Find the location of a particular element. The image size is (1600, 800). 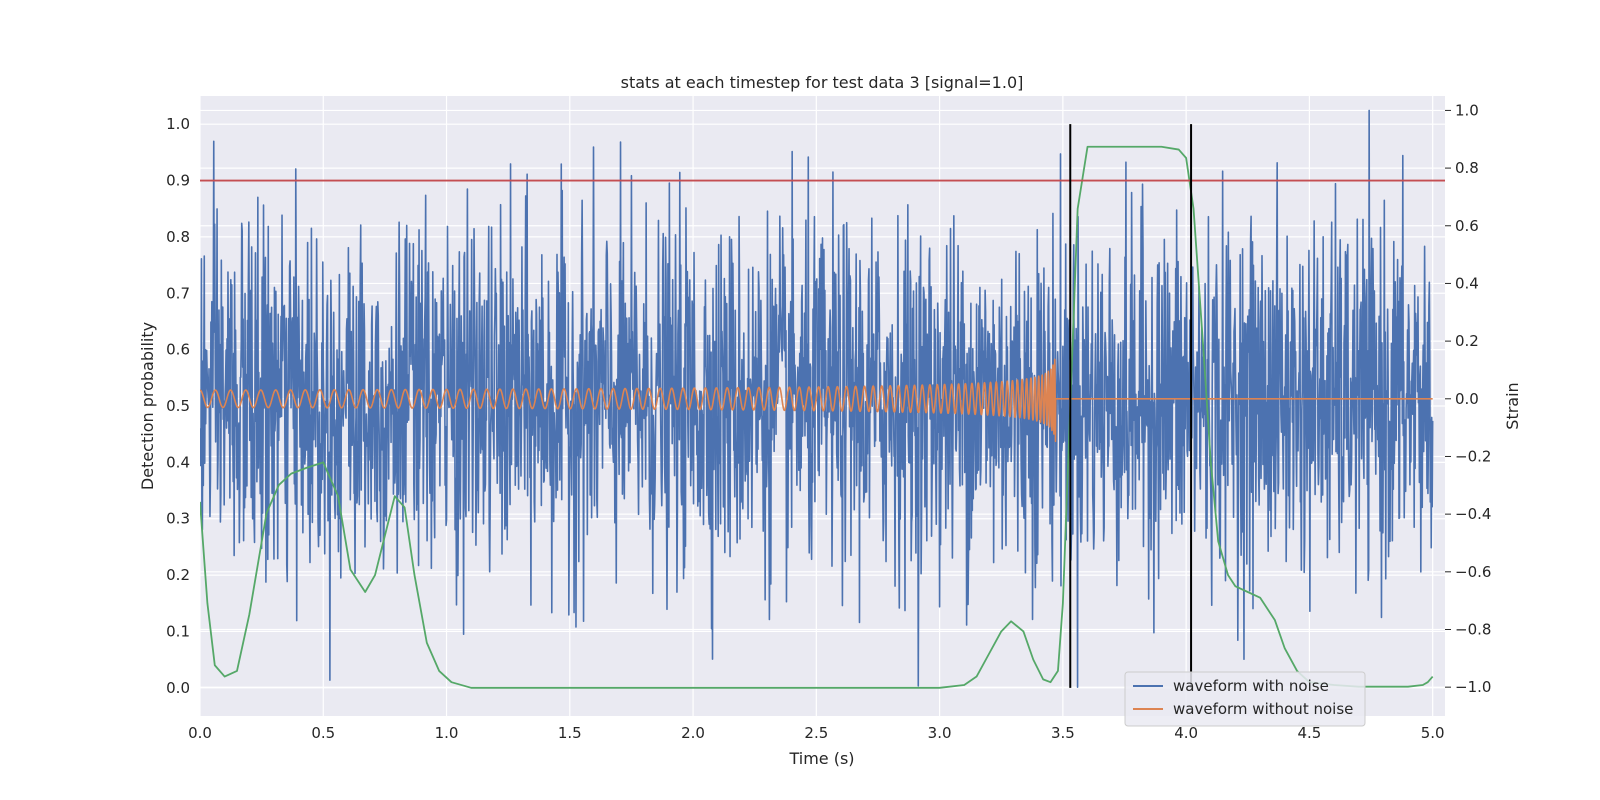

y-tick-labels-left: 0.0 0.1 0.2 0.3 0.4 0.5 0.6 0.7 0.8 0.9 1.0 is located at coordinates (178, 406).